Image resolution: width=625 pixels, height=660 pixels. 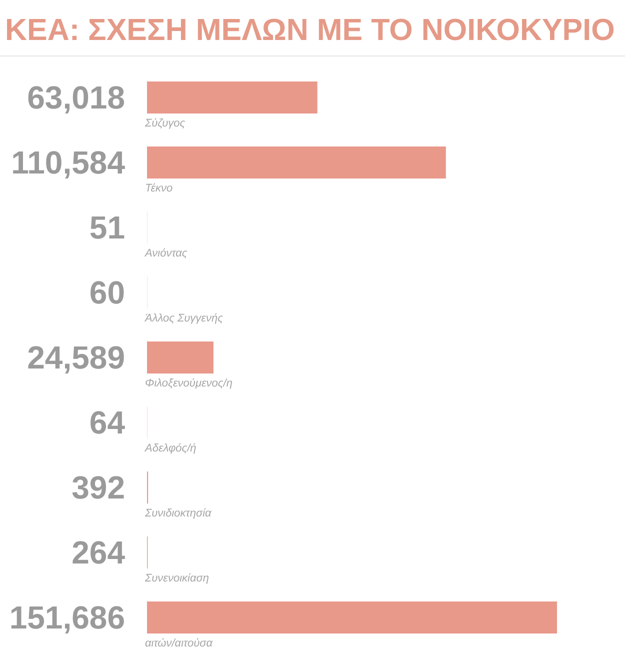 I want to click on data-label: 110,584, so click(x=68, y=162).